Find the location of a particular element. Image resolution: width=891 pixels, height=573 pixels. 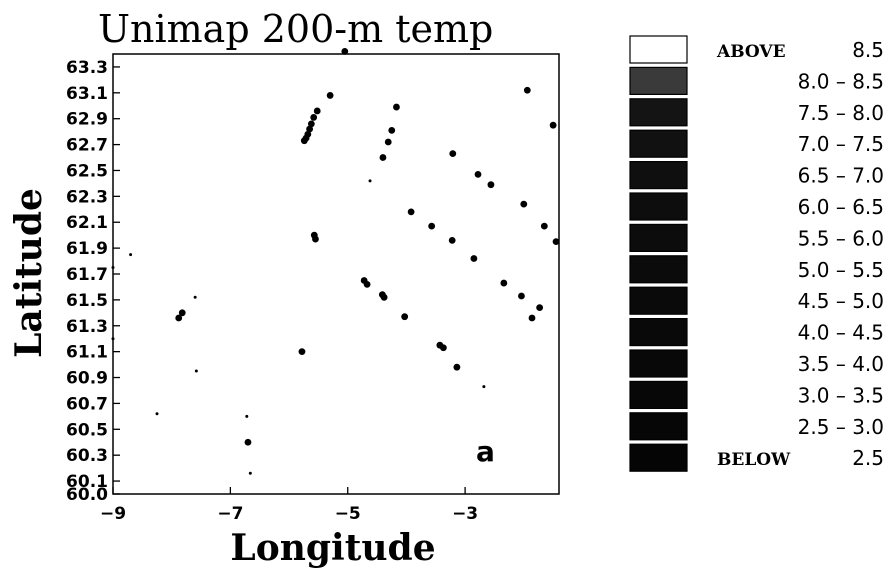

y-tick-label: 60.1 is located at coordinates (87, 482).